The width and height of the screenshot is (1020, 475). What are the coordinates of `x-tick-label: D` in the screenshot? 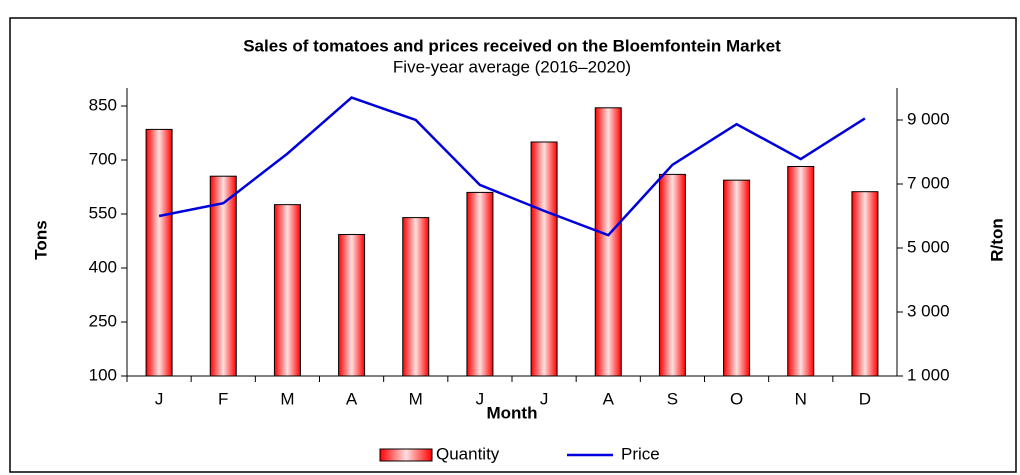 It's located at (865, 398).